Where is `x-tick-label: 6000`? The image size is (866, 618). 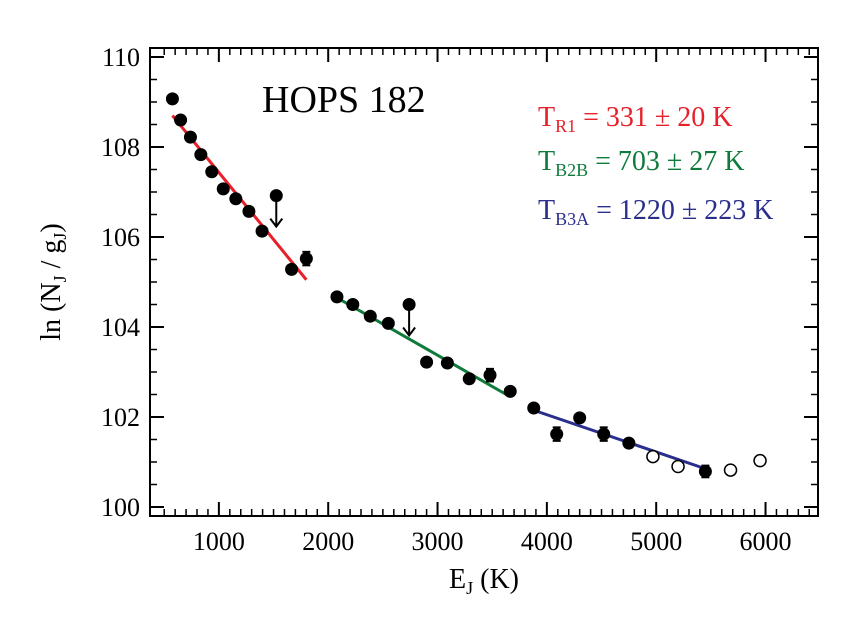 x-tick-label: 6000 is located at coordinates (766, 541).